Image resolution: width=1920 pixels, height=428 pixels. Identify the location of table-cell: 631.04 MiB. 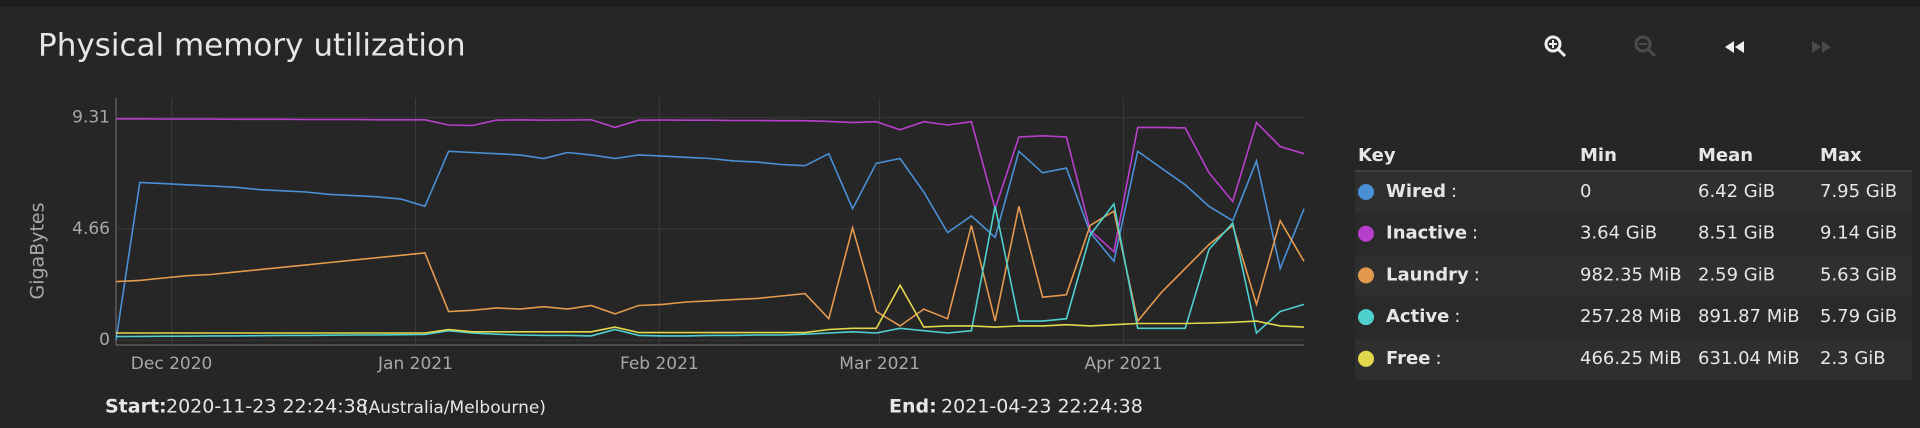
(1749, 358).